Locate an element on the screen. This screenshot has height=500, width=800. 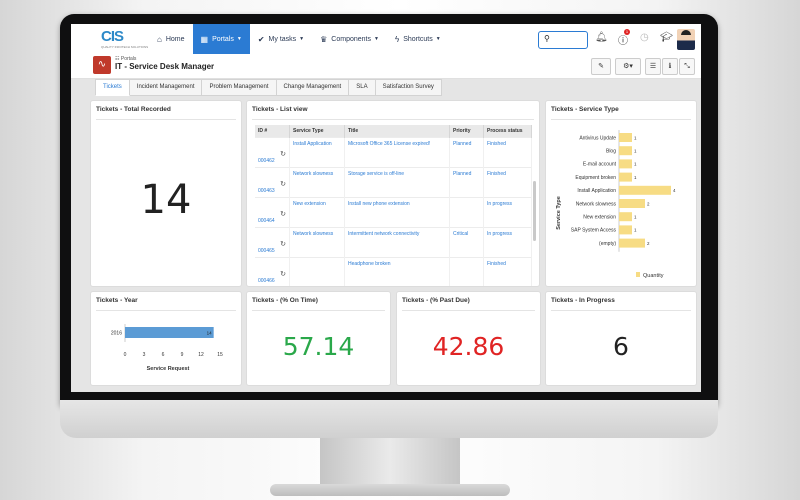
column-header-service-type: Service Type is located at coordinates (317, 131).